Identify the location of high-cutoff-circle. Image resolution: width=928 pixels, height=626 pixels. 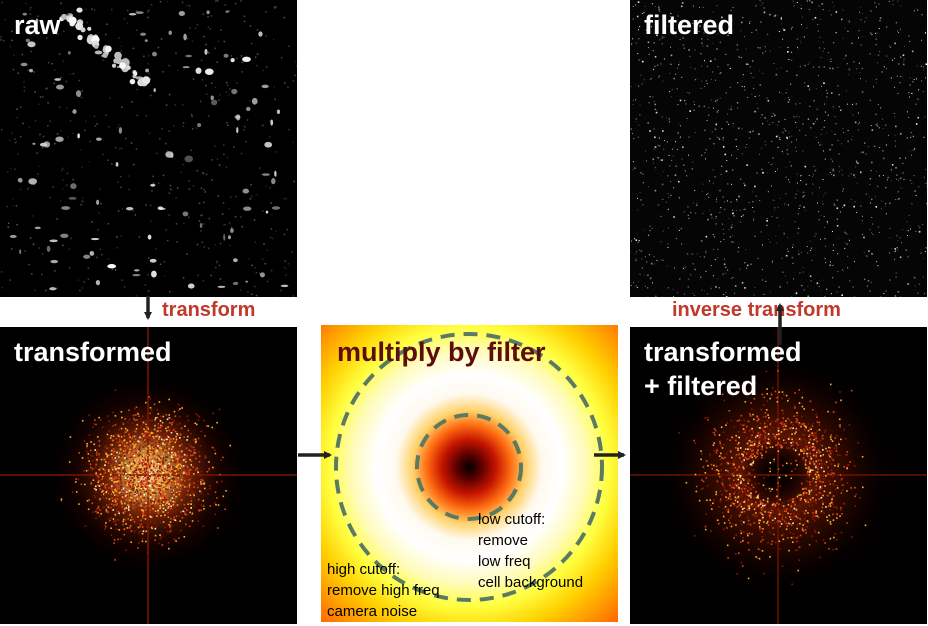
(469, 467).